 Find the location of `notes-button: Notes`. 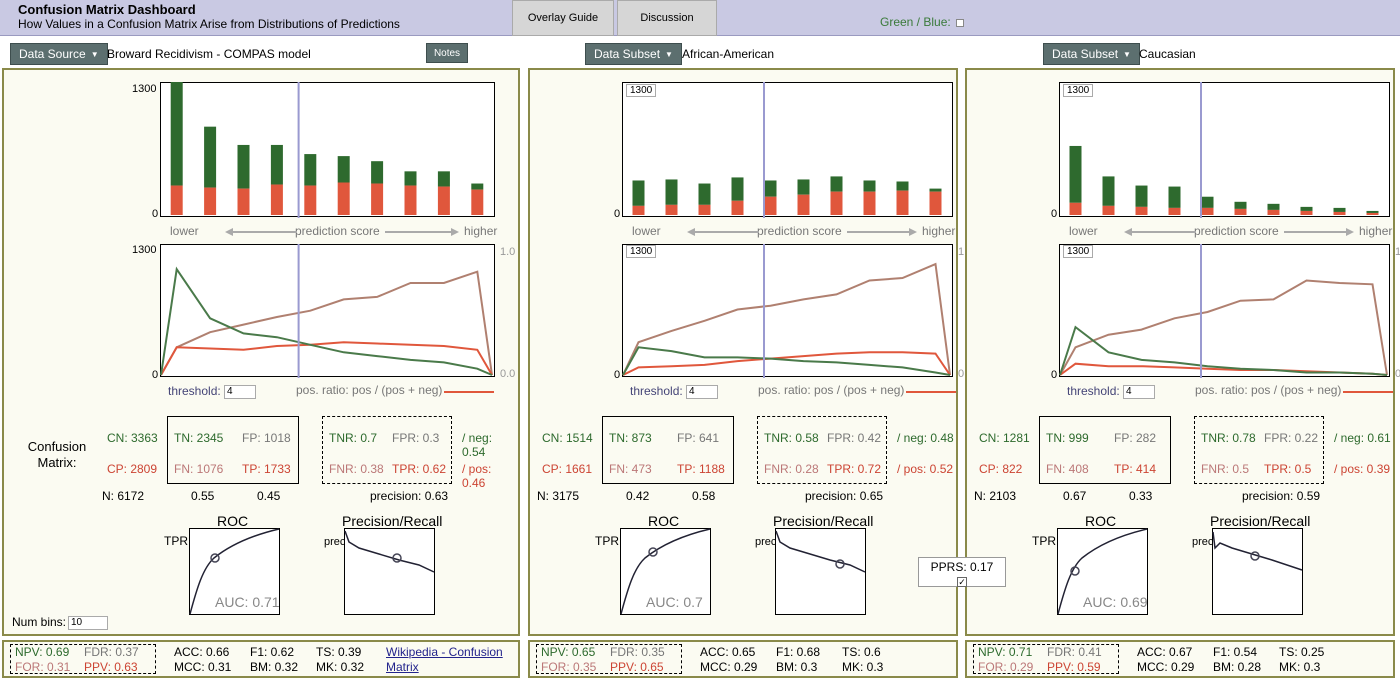

notes-button: Notes is located at coordinates (447, 53).